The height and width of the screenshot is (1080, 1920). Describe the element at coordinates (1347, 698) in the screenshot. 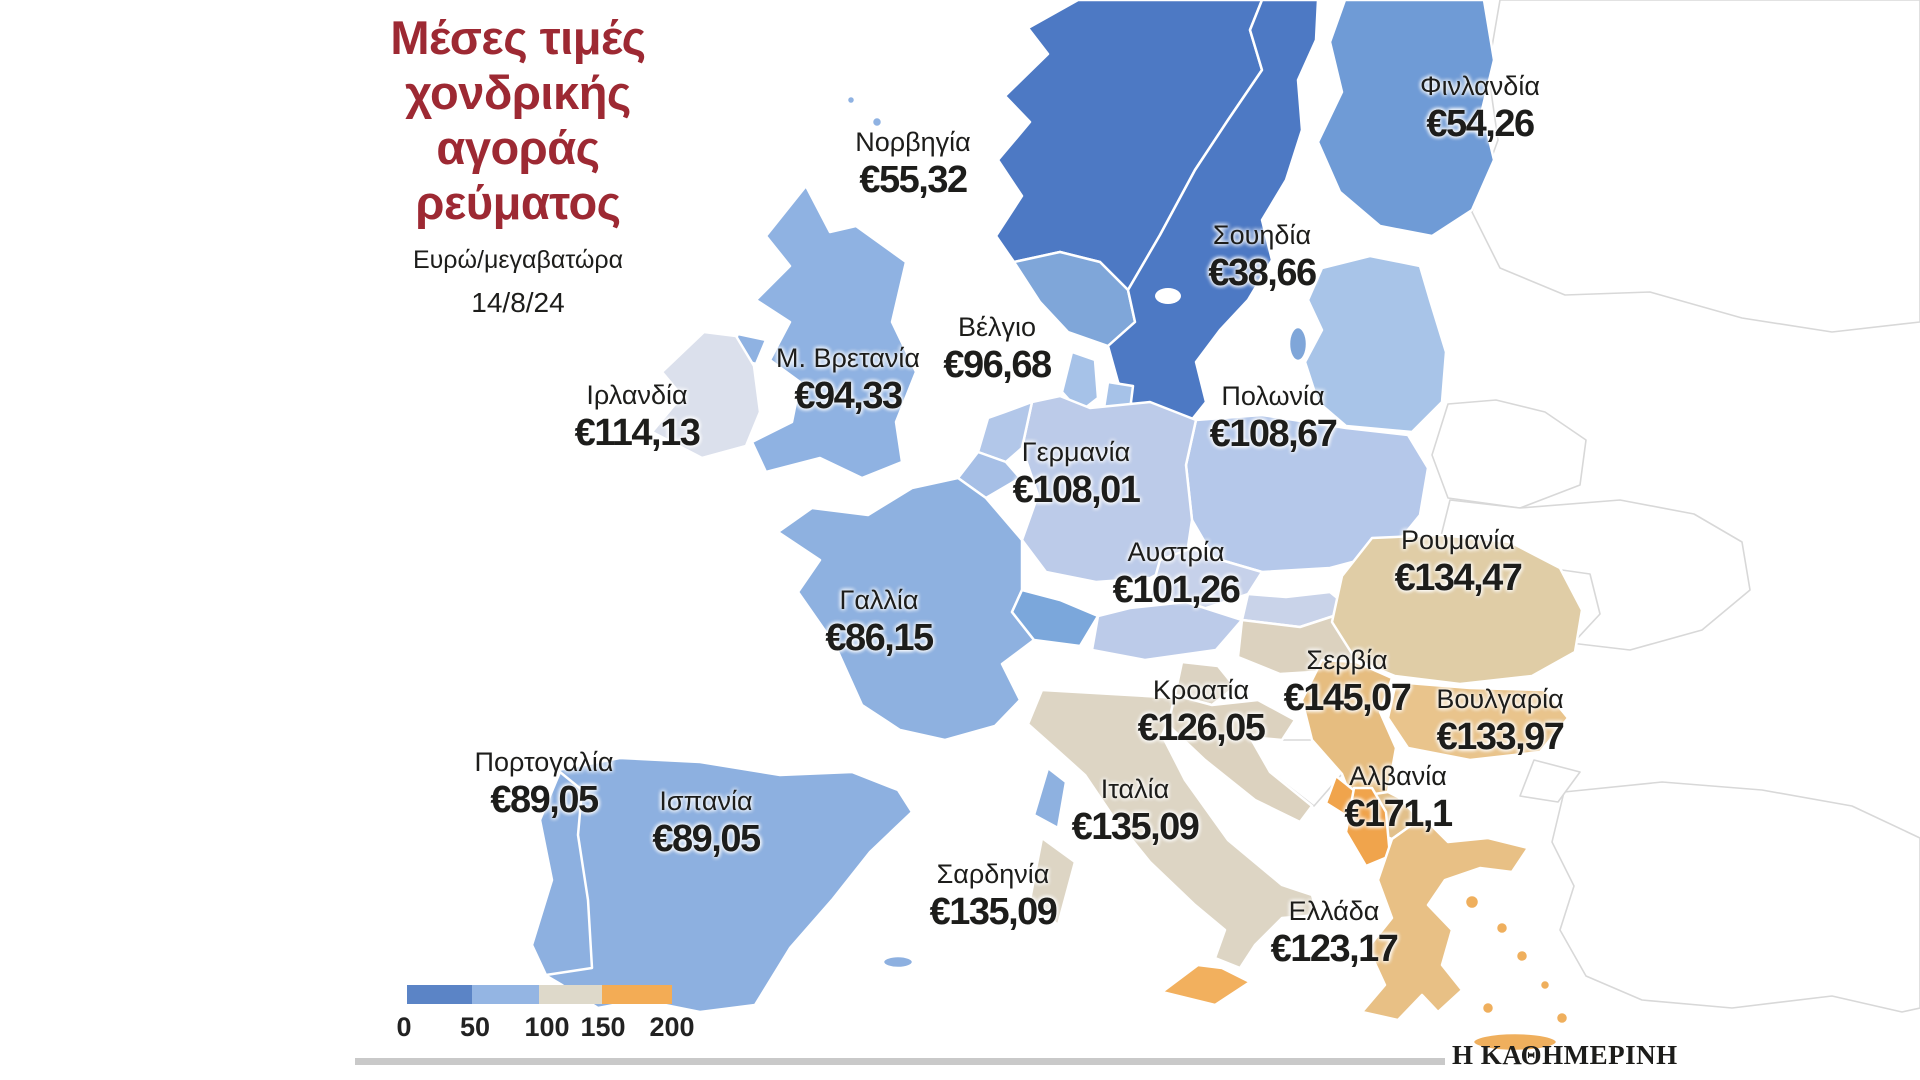

I see `country-value: €145,07` at that location.